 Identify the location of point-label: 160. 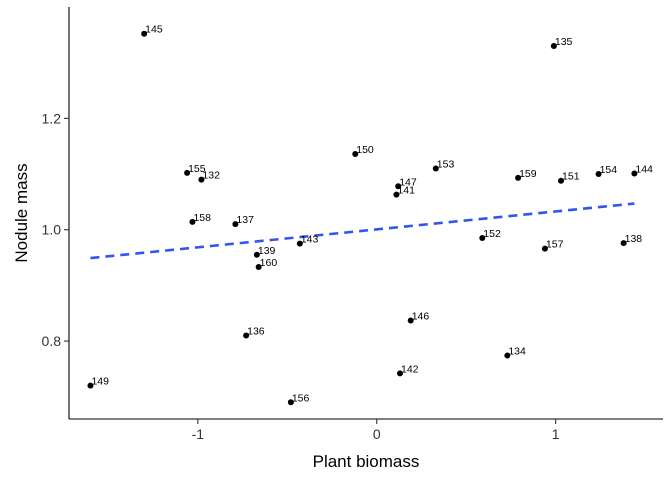
(269, 263).